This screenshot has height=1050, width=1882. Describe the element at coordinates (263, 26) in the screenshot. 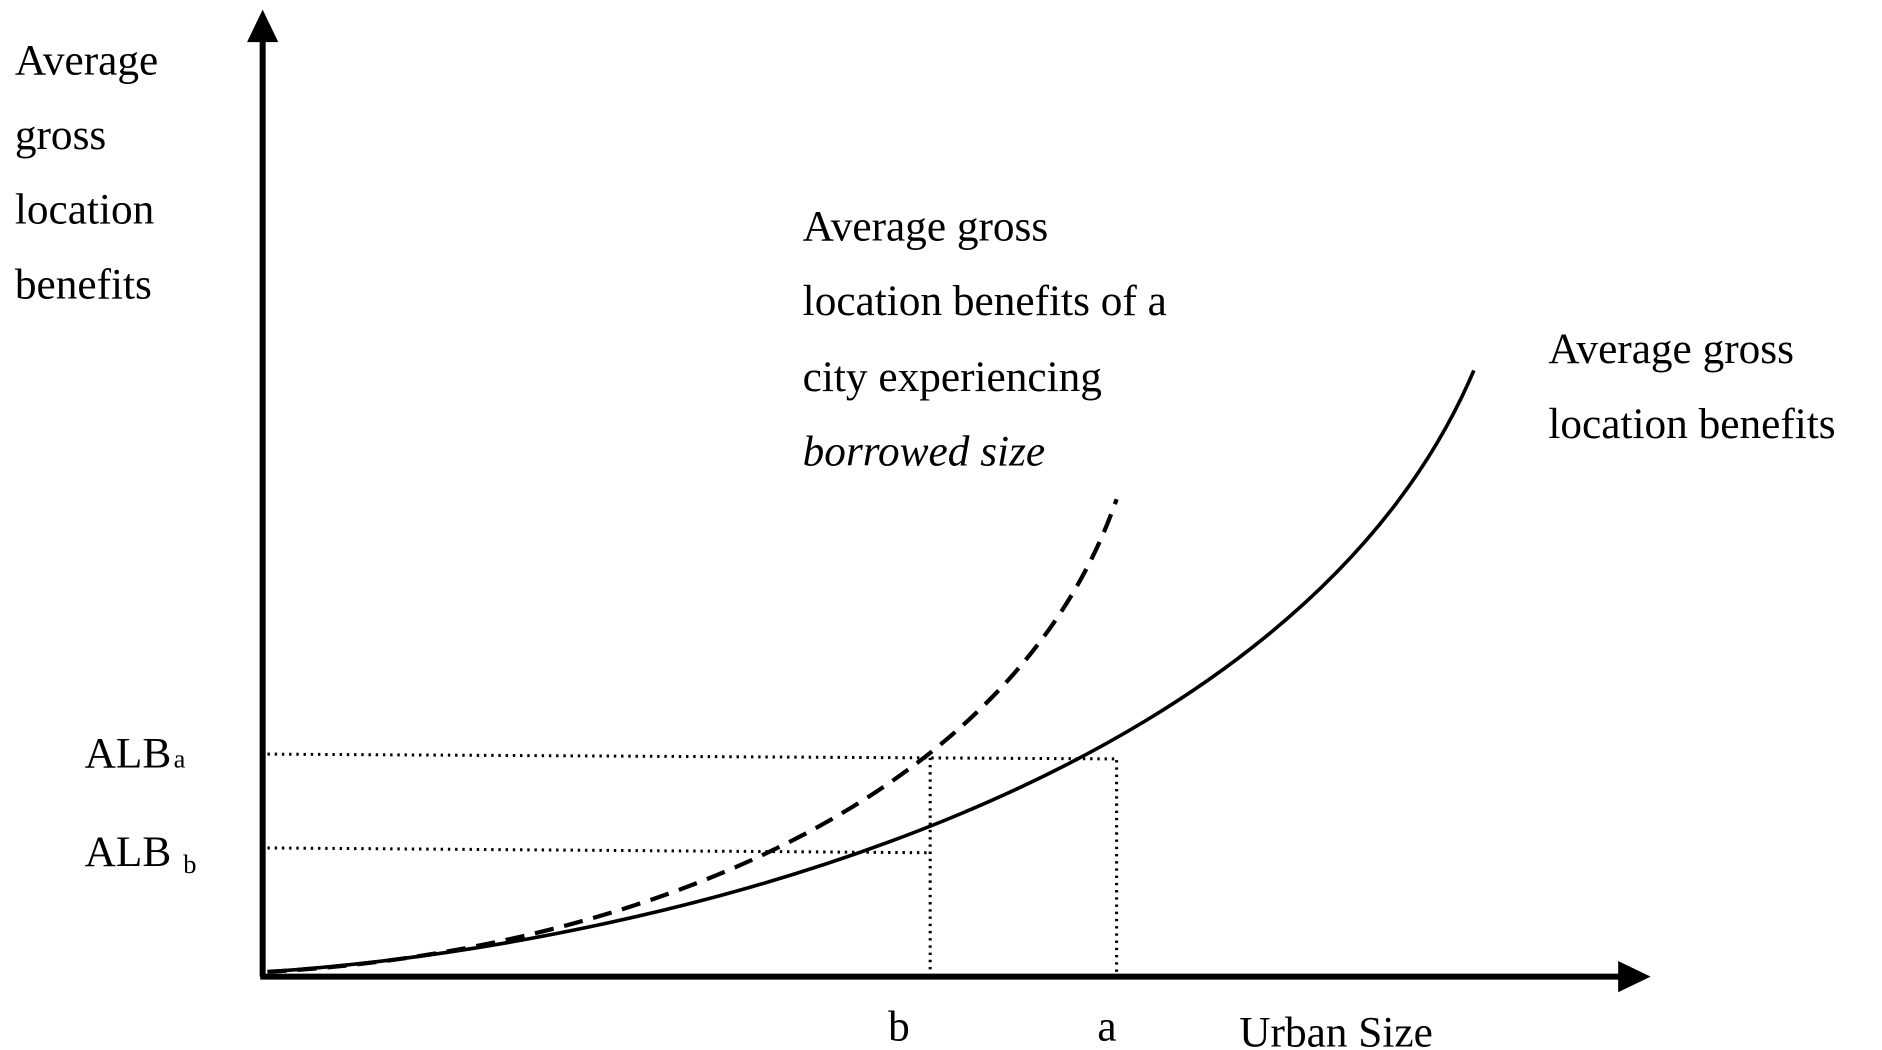

I see `y-axis-arrow` at that location.